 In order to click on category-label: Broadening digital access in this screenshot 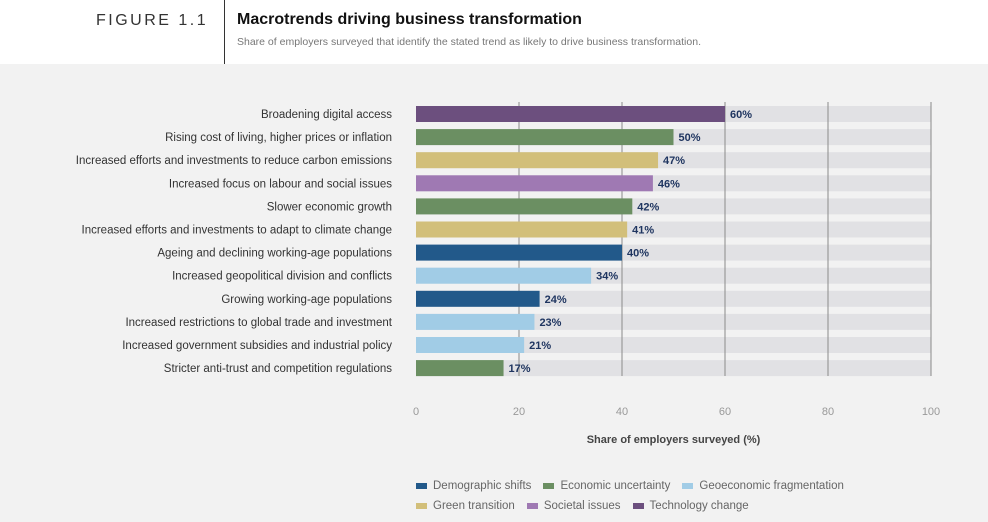, I will do `click(326, 115)`.